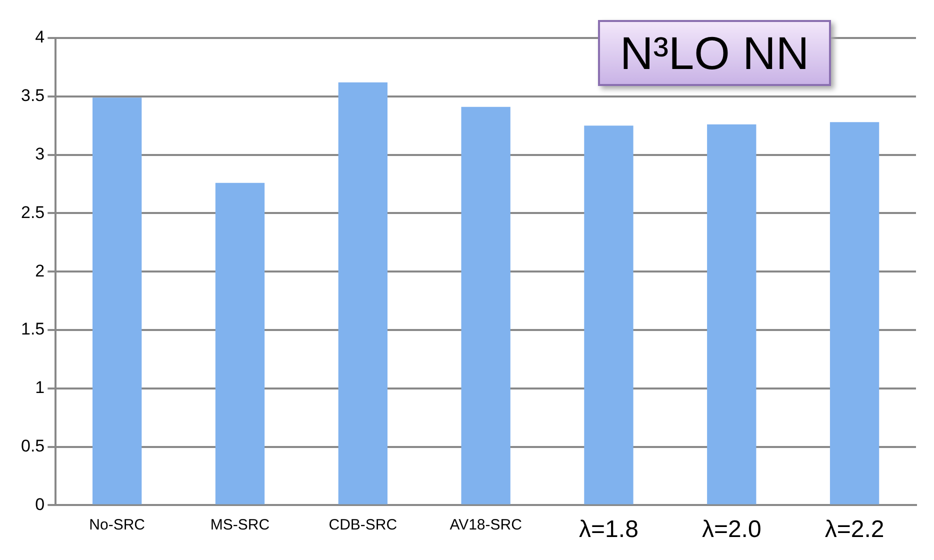 The height and width of the screenshot is (560, 934). I want to click on x-tick-label: λ=2.0, so click(732, 530).